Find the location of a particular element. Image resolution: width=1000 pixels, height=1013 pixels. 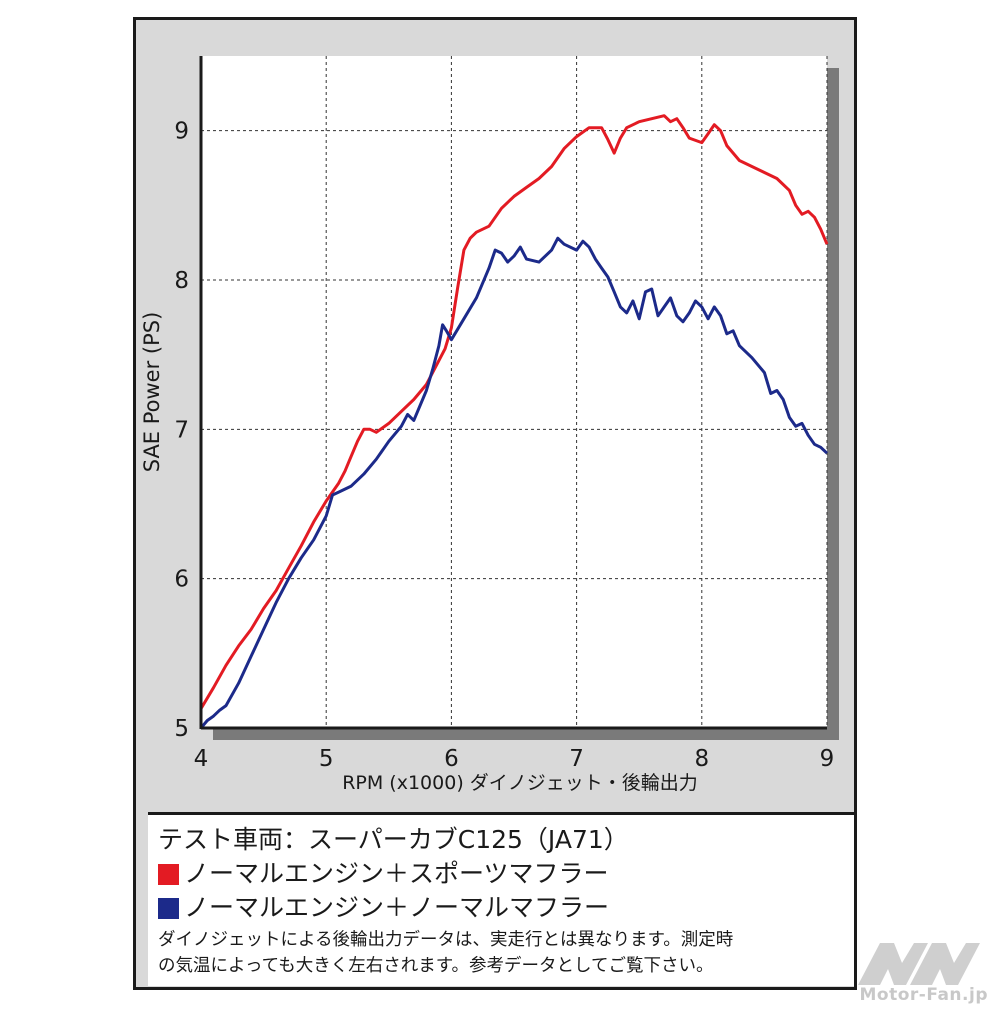

motor-fan-watermark: Motor-Fan.jp is located at coordinates (923, 974).